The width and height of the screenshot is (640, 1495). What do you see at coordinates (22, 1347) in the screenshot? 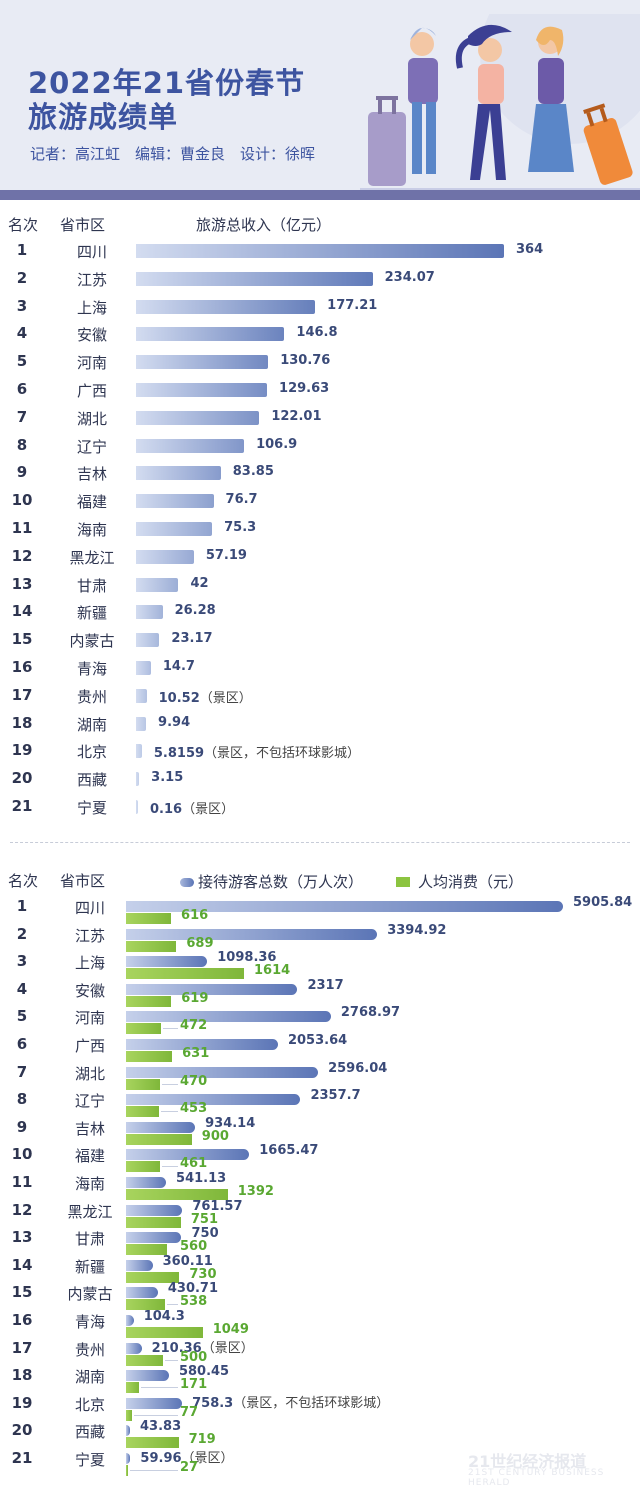
I see `rank-number: 17` at bounding box center [22, 1347].